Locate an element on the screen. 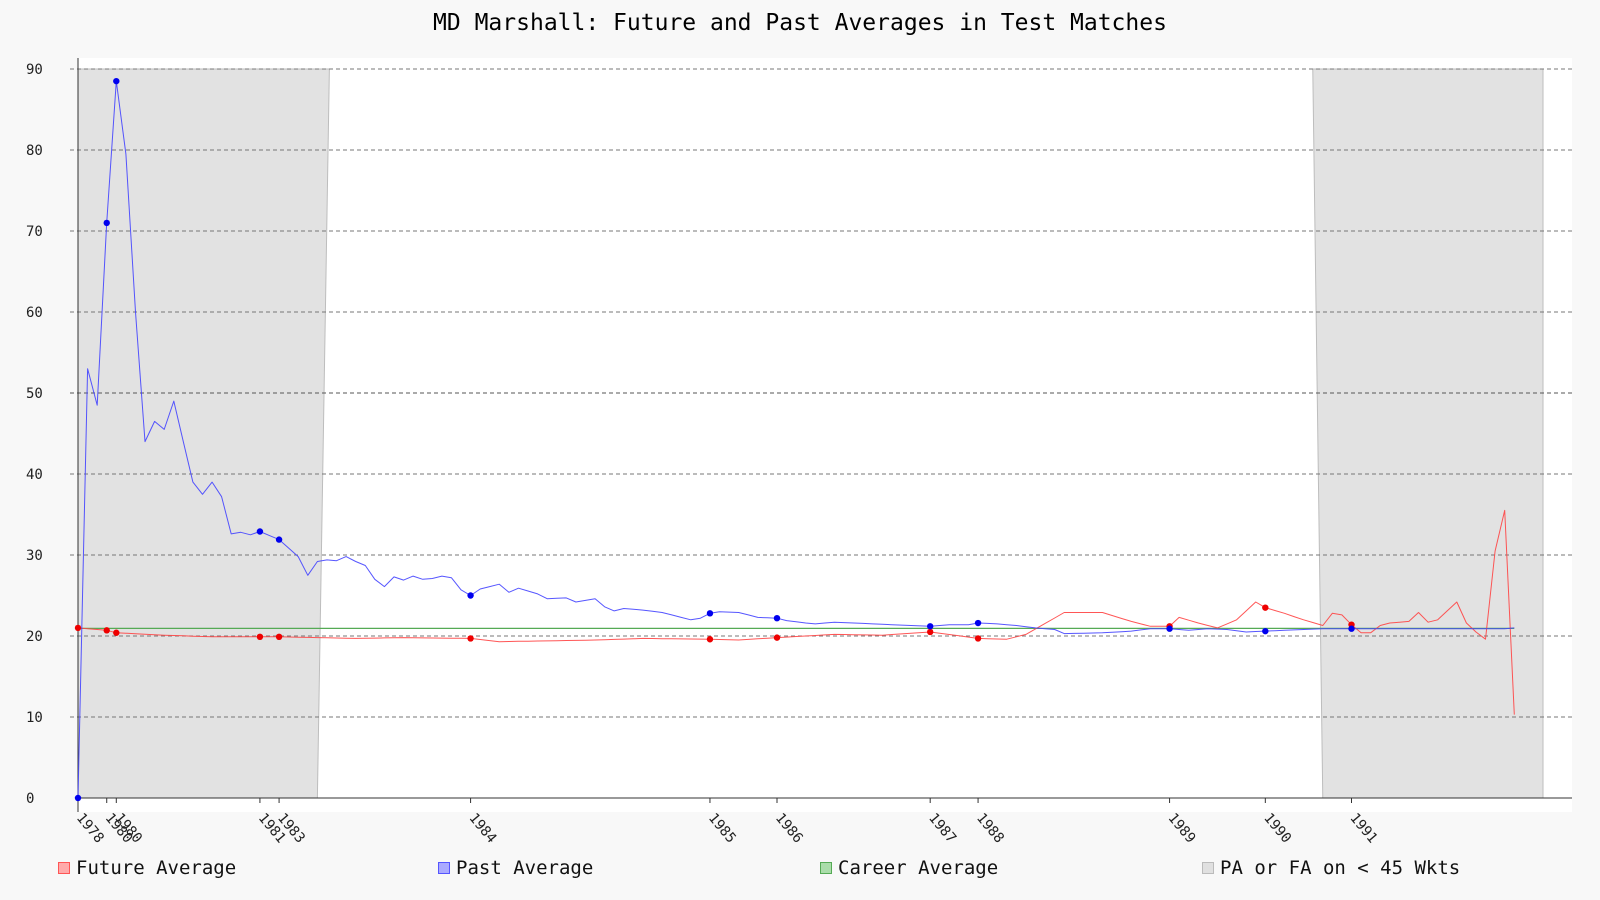 This screenshot has height=900, width=1600. x-tick-label-1987: 1987 is located at coordinates (942, 828).